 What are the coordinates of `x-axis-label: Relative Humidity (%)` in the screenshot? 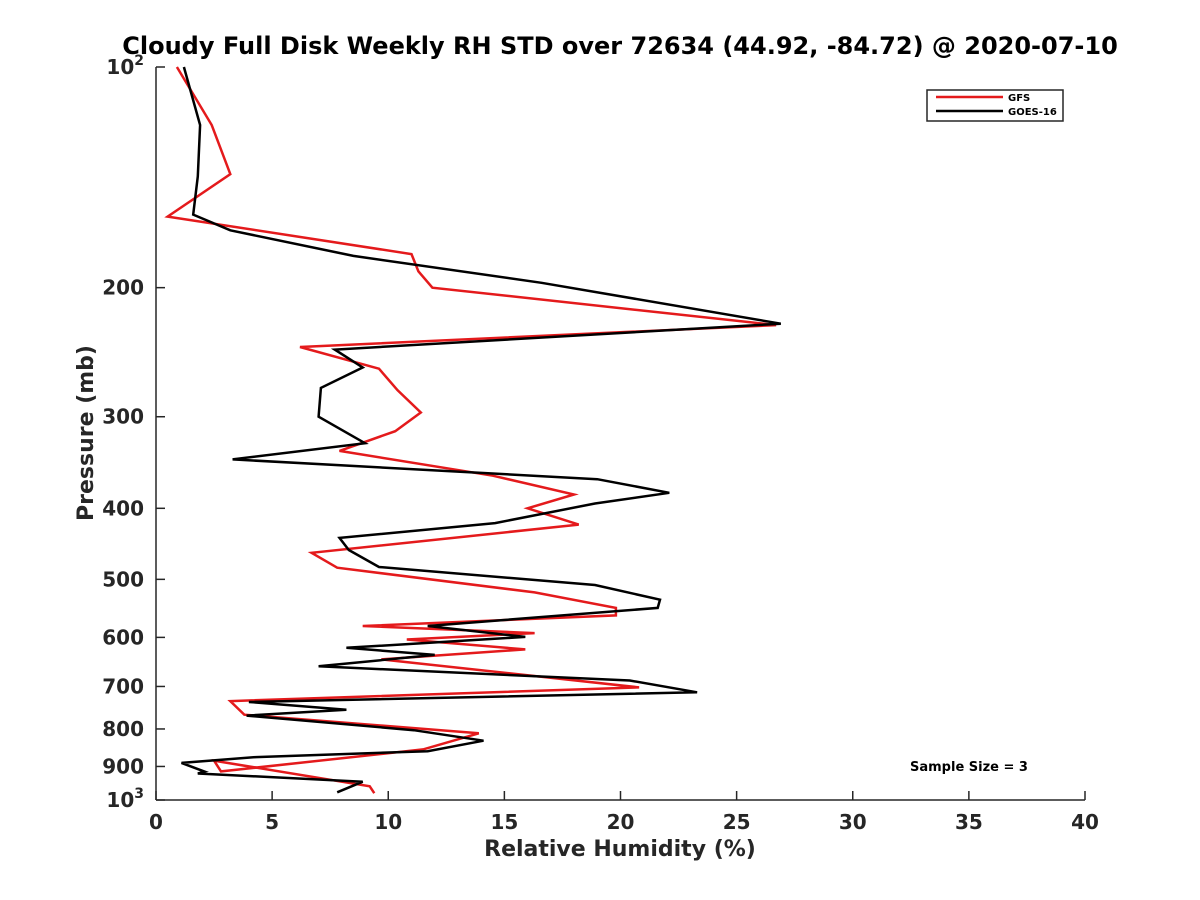 It's located at (620, 849).